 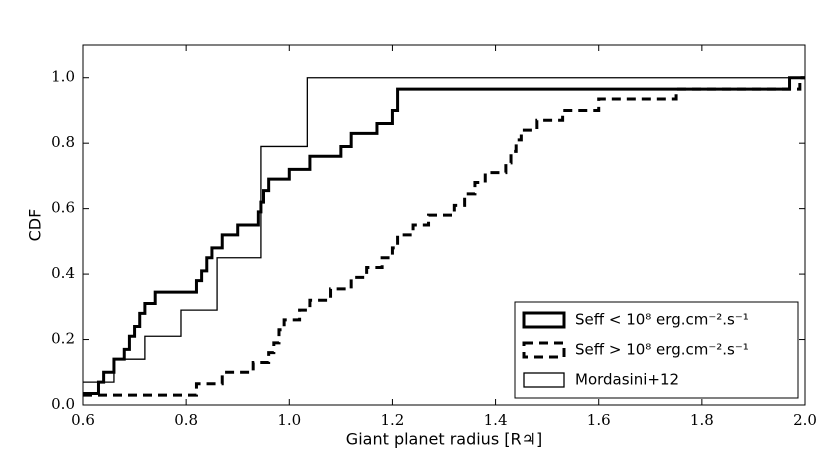 I want to click on x-tick-label: 1.6, so click(x=599, y=420).